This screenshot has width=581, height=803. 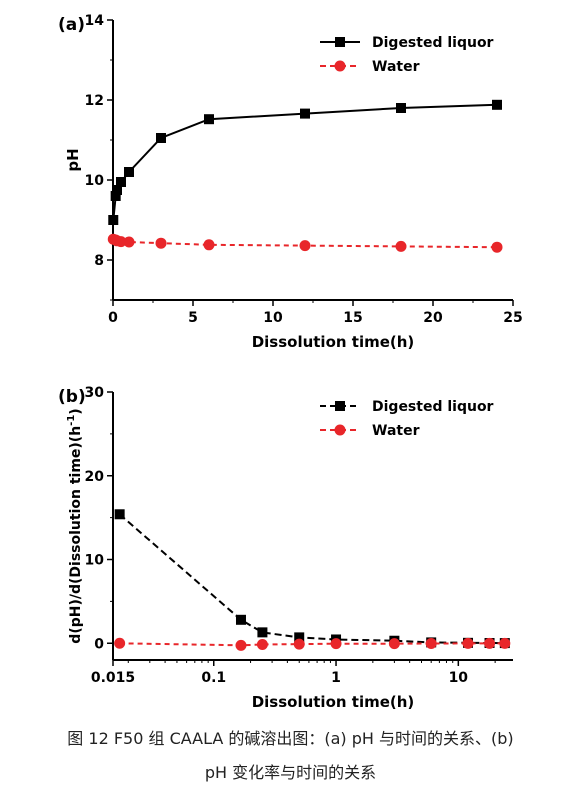 What do you see at coordinates (99, 261) in the screenshot?
I see `y-tick-label: 8` at bounding box center [99, 261].